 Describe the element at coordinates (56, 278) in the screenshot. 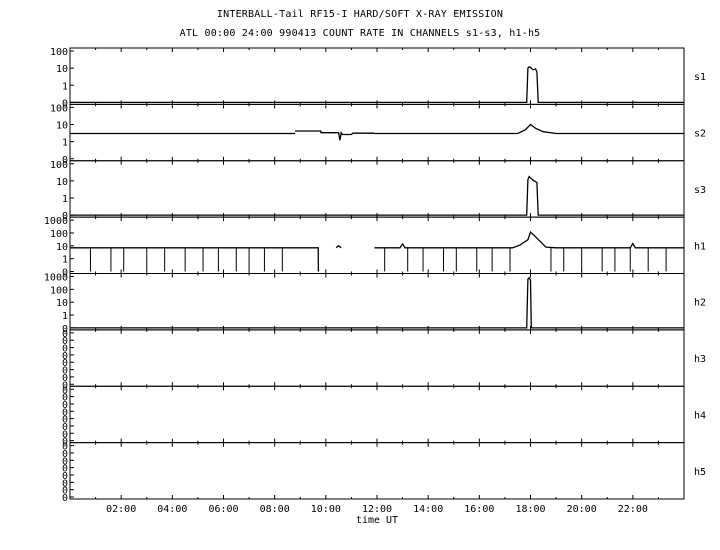

I see `y-tick-label-h2: 1000` at that location.